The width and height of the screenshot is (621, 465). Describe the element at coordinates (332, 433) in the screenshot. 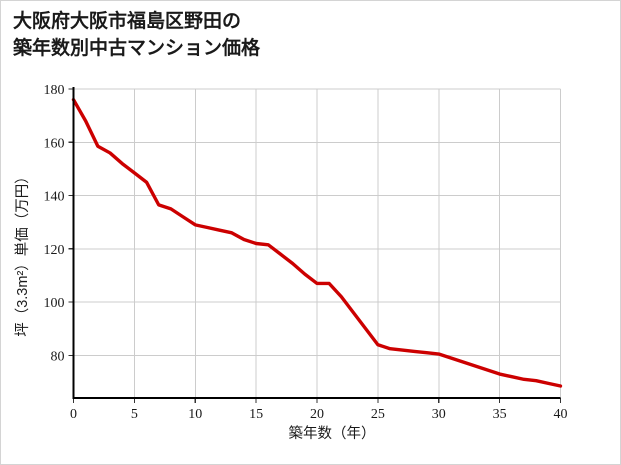

I see `x-axis-title: 築年数（年）` at that location.